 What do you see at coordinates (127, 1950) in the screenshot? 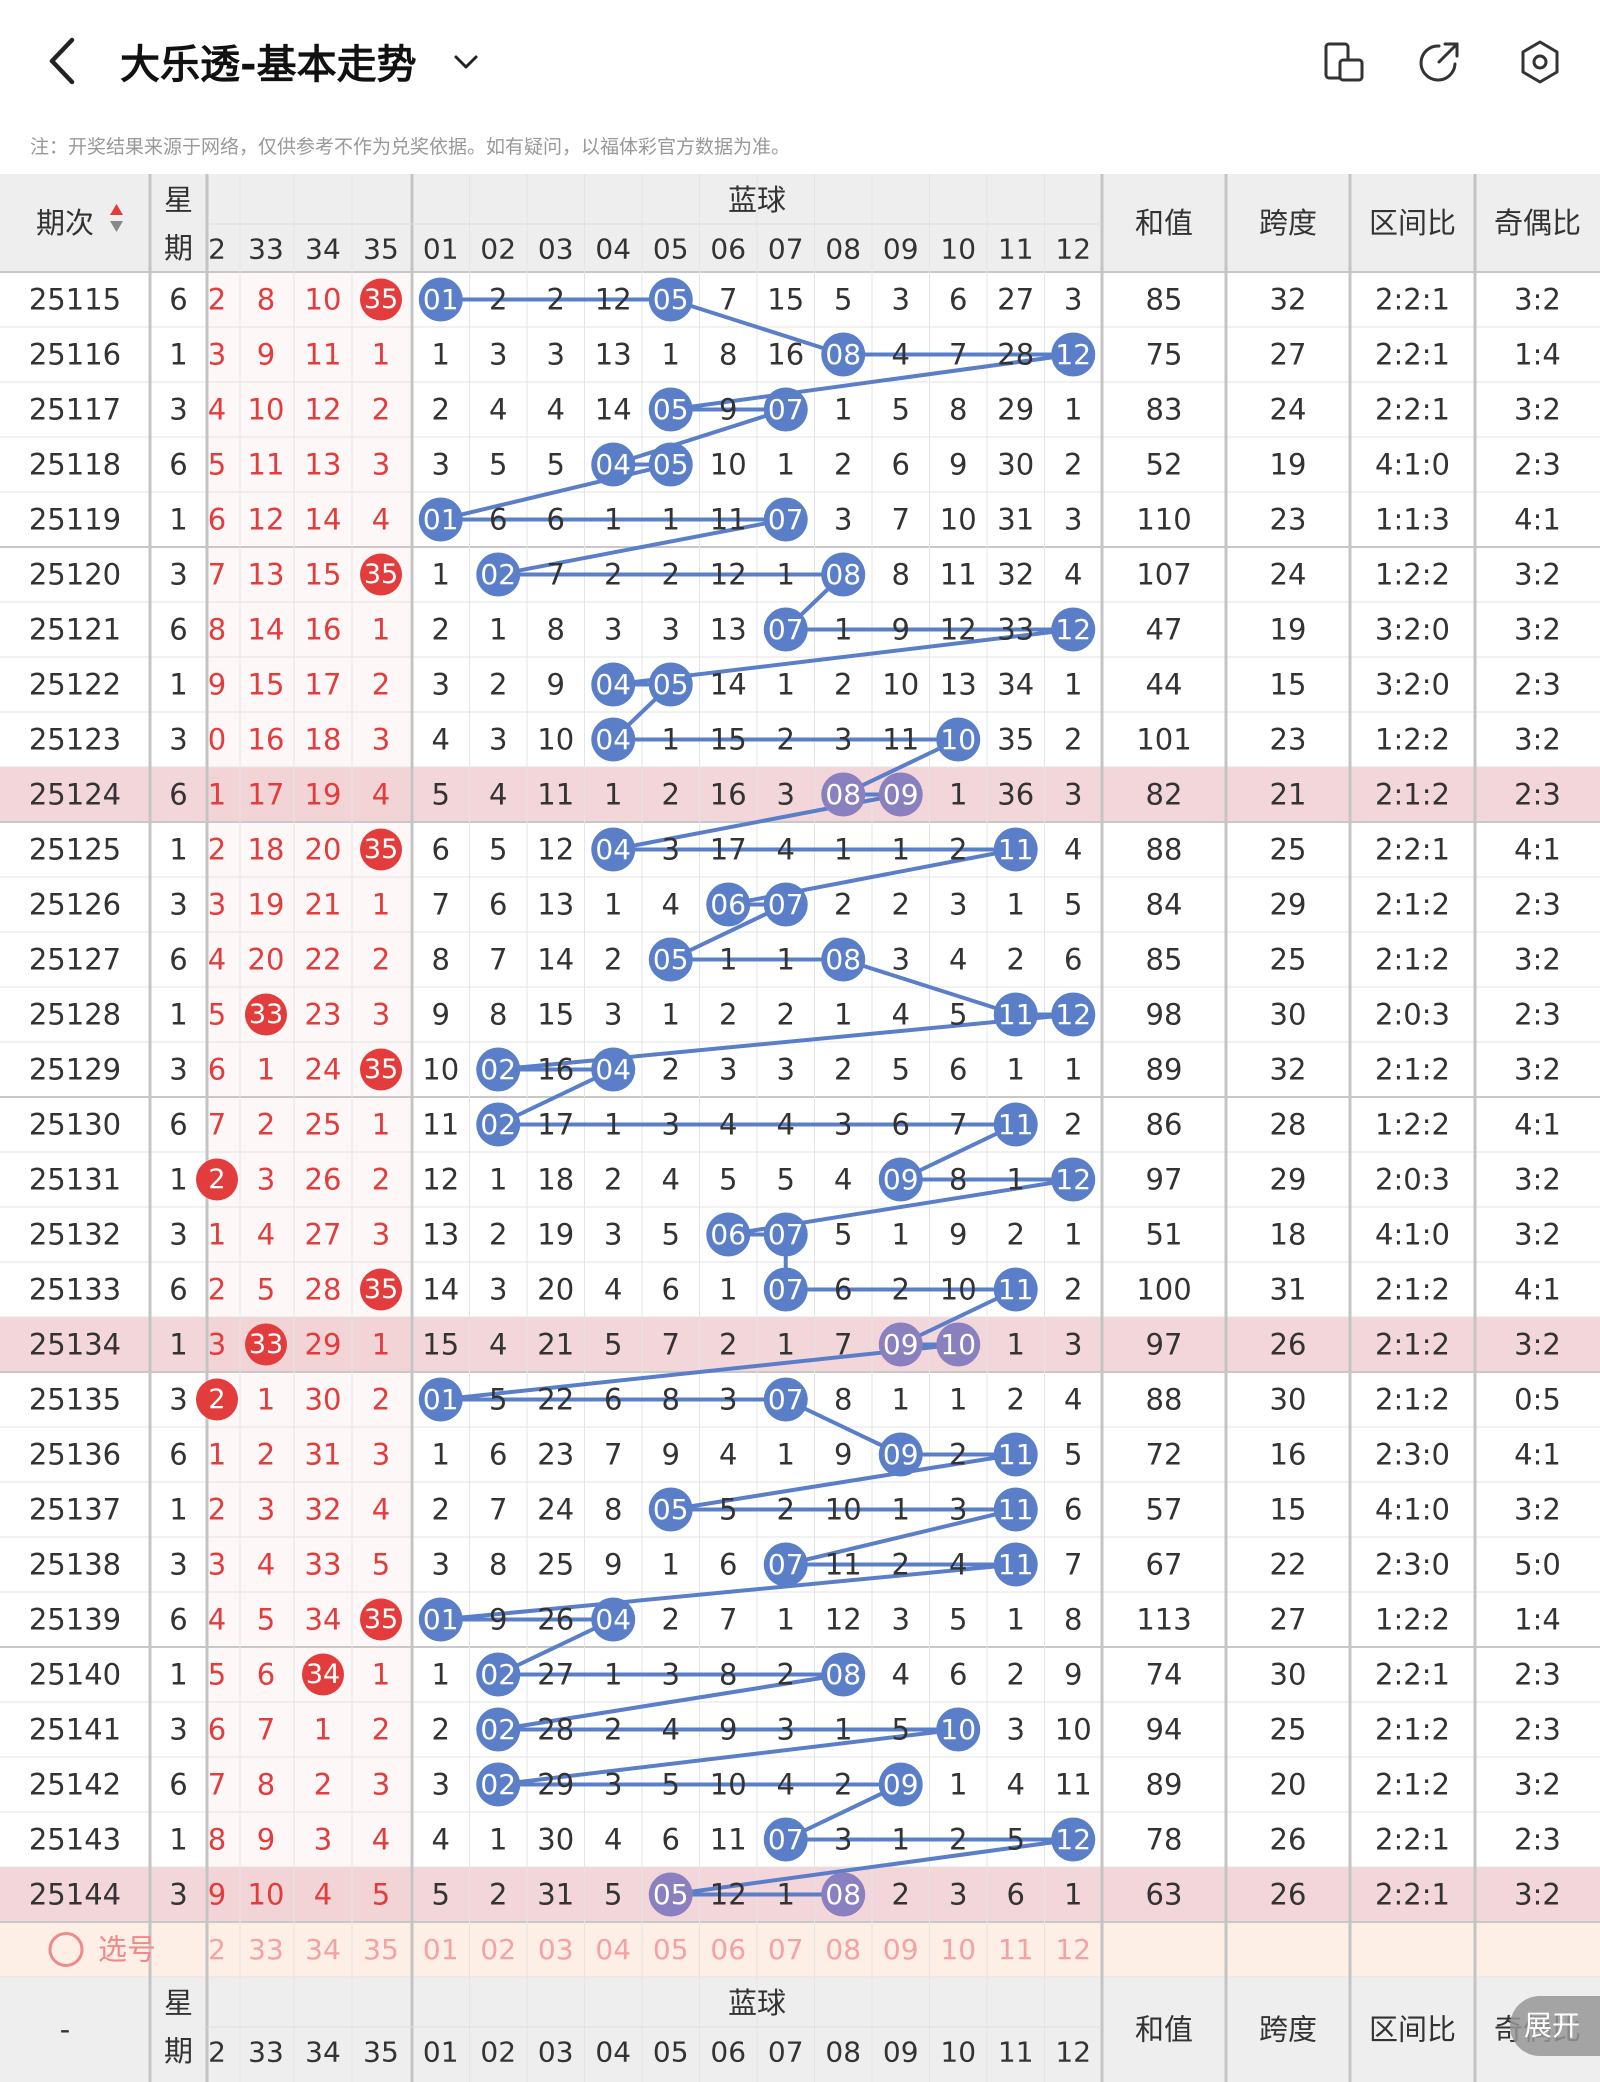
I see `select-label: 选号` at bounding box center [127, 1950].